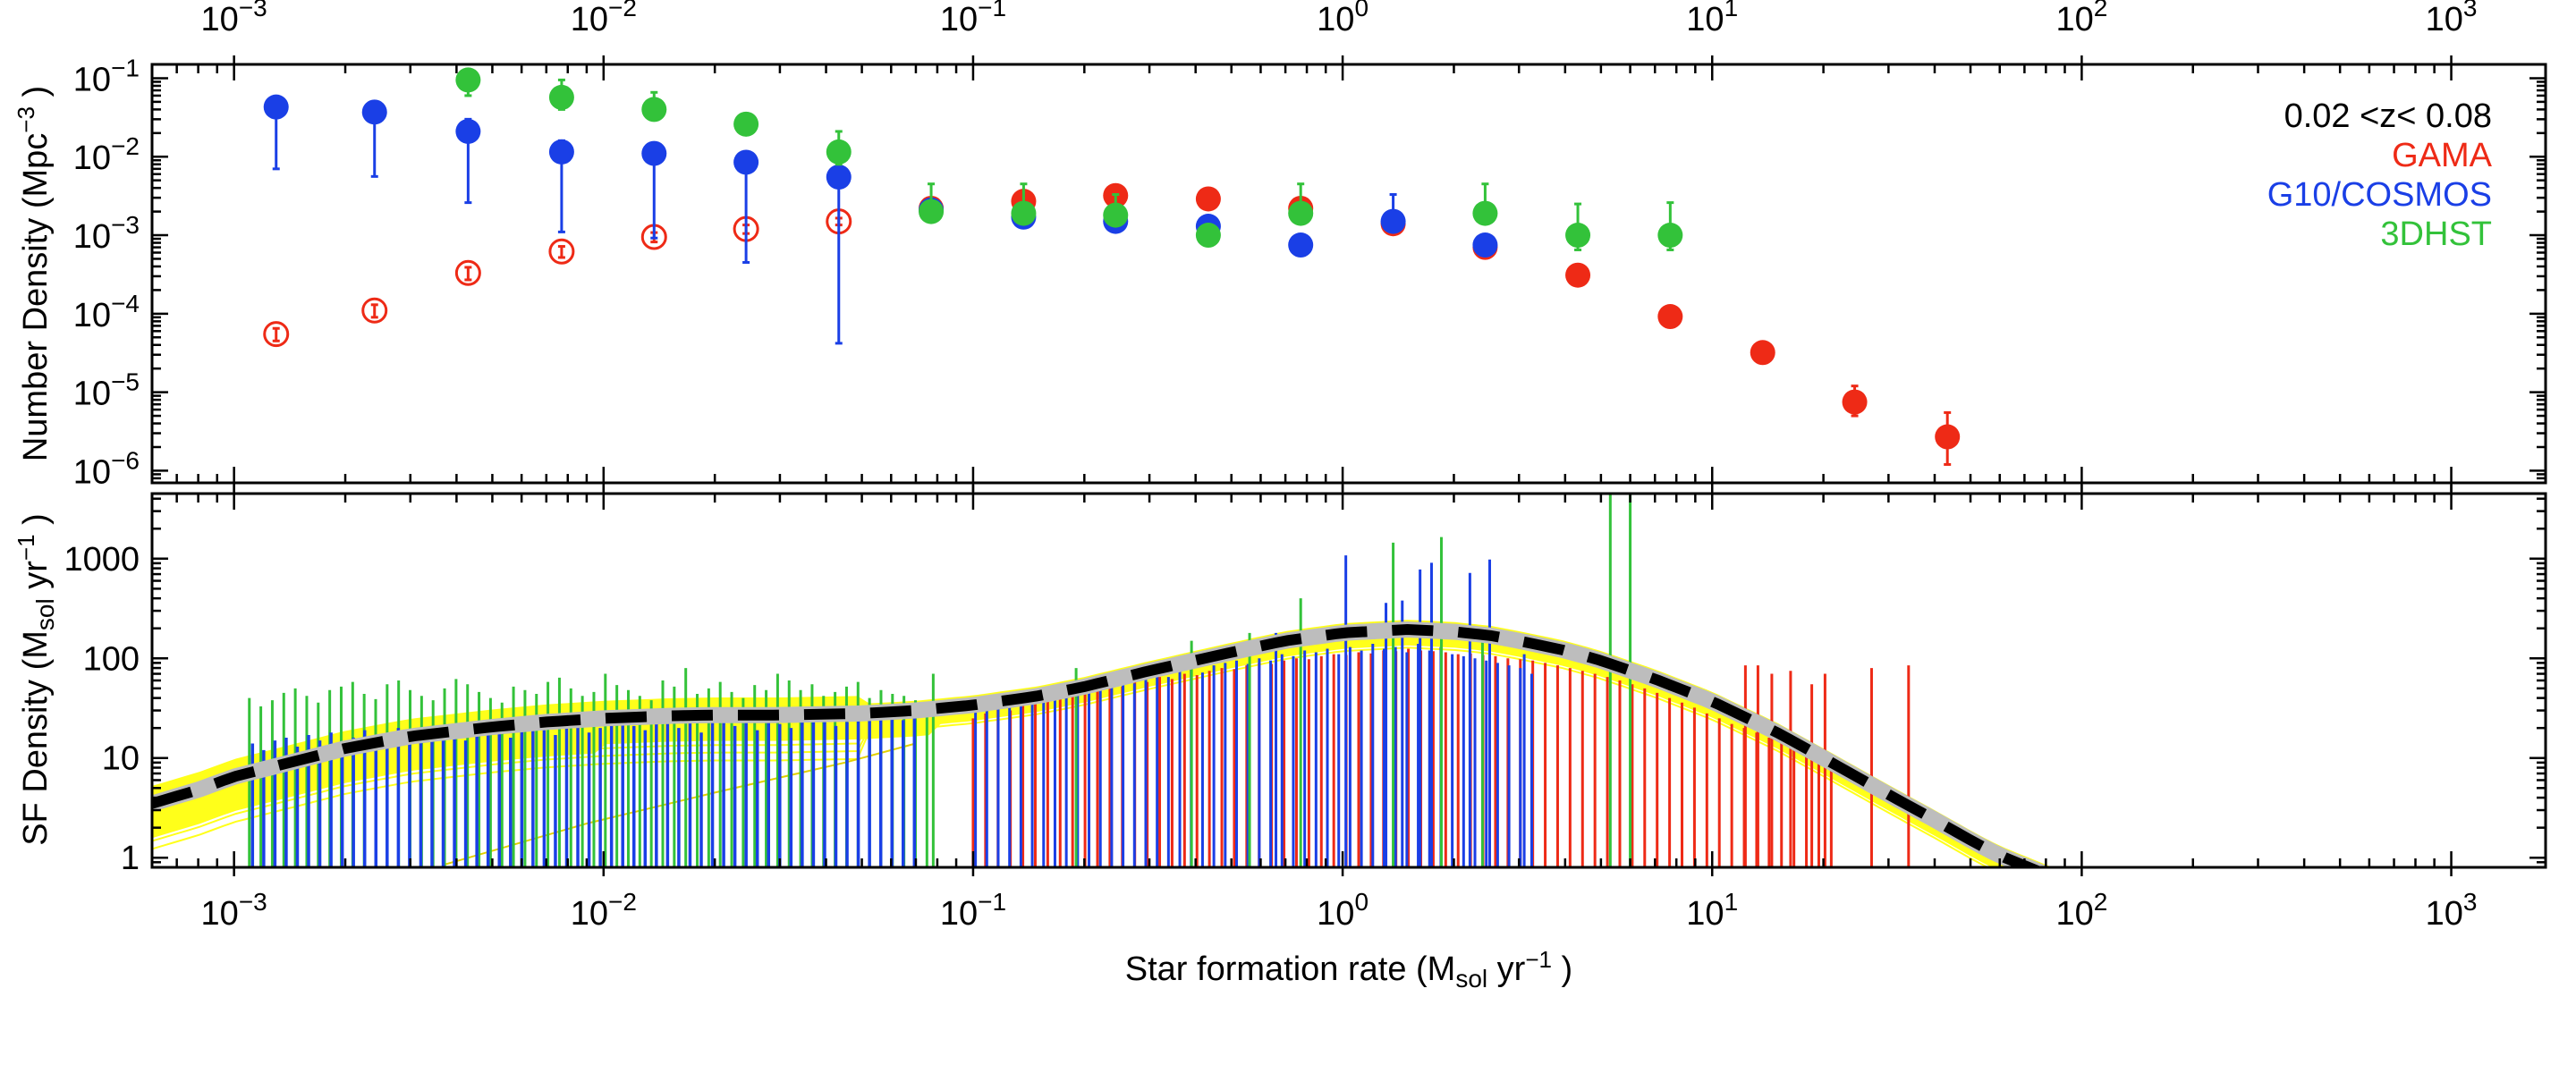 The height and width of the screenshot is (1073, 2576). I want to click on legend-entry-gama: GAMA, so click(2442, 155).